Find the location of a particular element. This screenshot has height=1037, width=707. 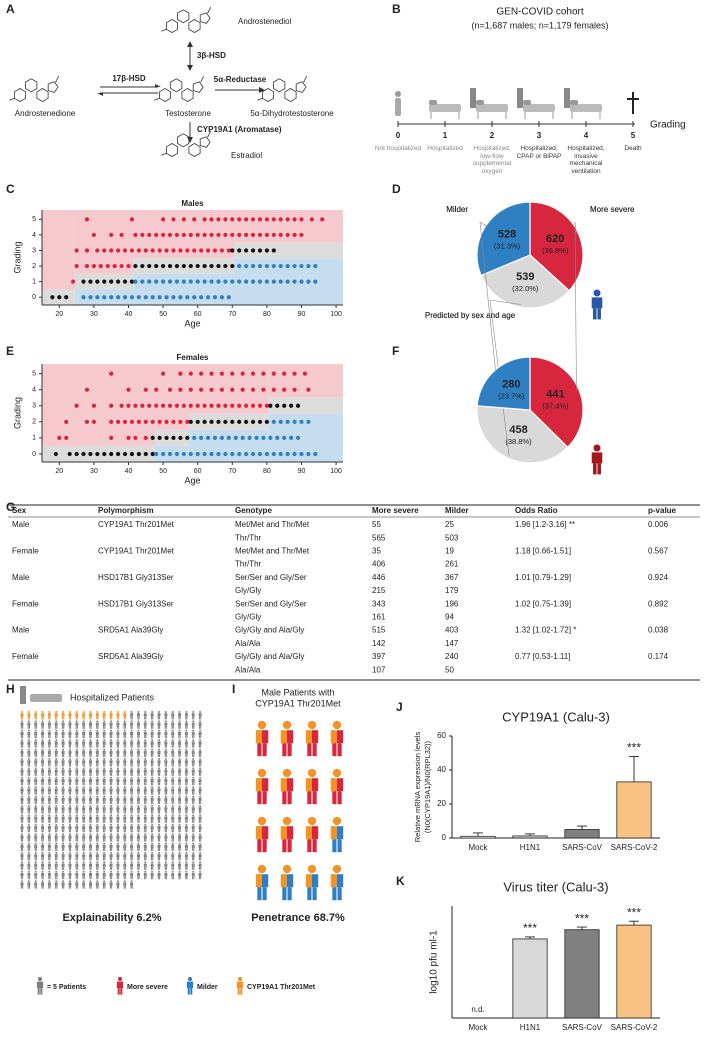

x-tick-label: 100 is located at coordinates (336, 314).